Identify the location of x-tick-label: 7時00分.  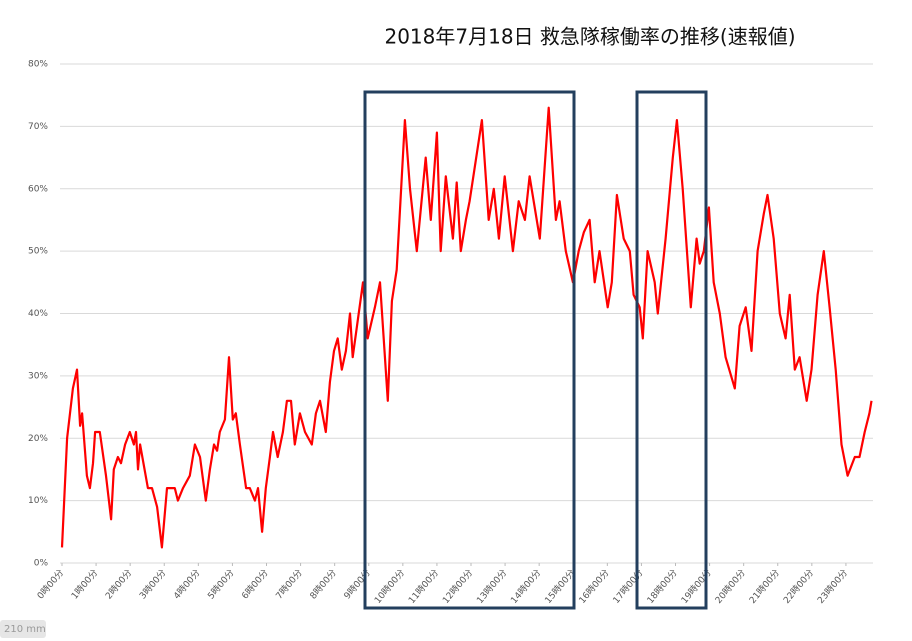
(289, 584).